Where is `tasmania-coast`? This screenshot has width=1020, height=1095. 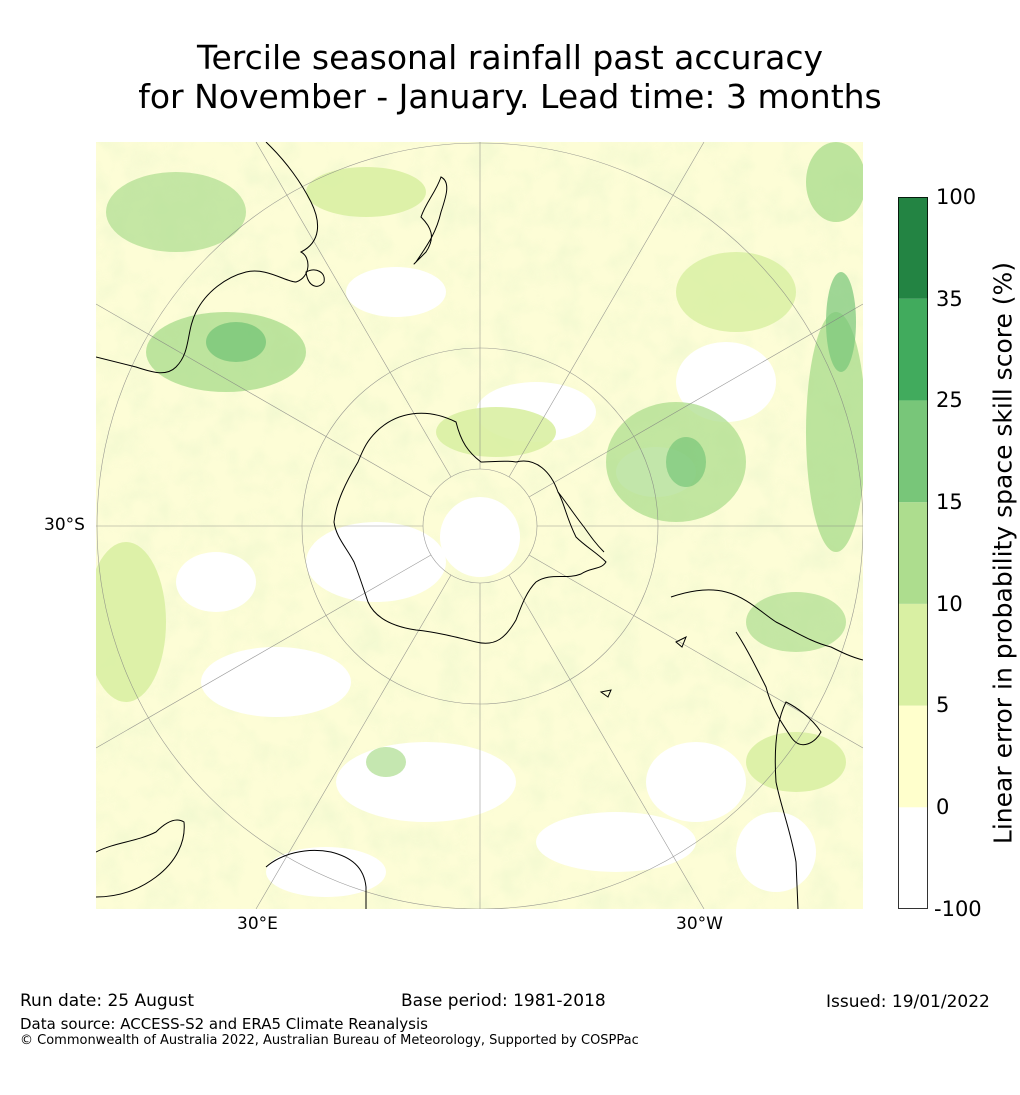 tasmania-coast is located at coordinates (315, 278).